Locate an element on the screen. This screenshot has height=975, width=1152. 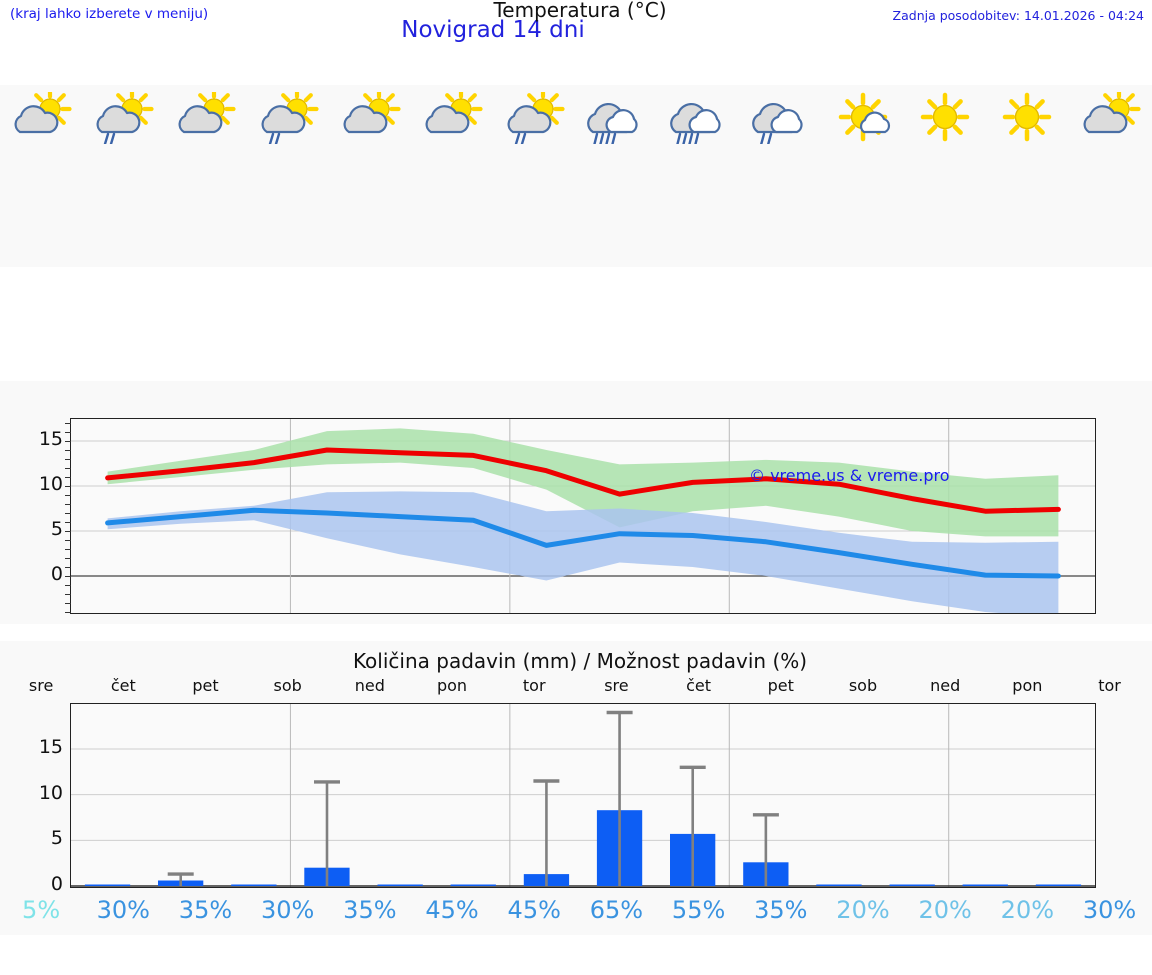
precipitation-y-tick-label: 15 is located at coordinates (50, 747).